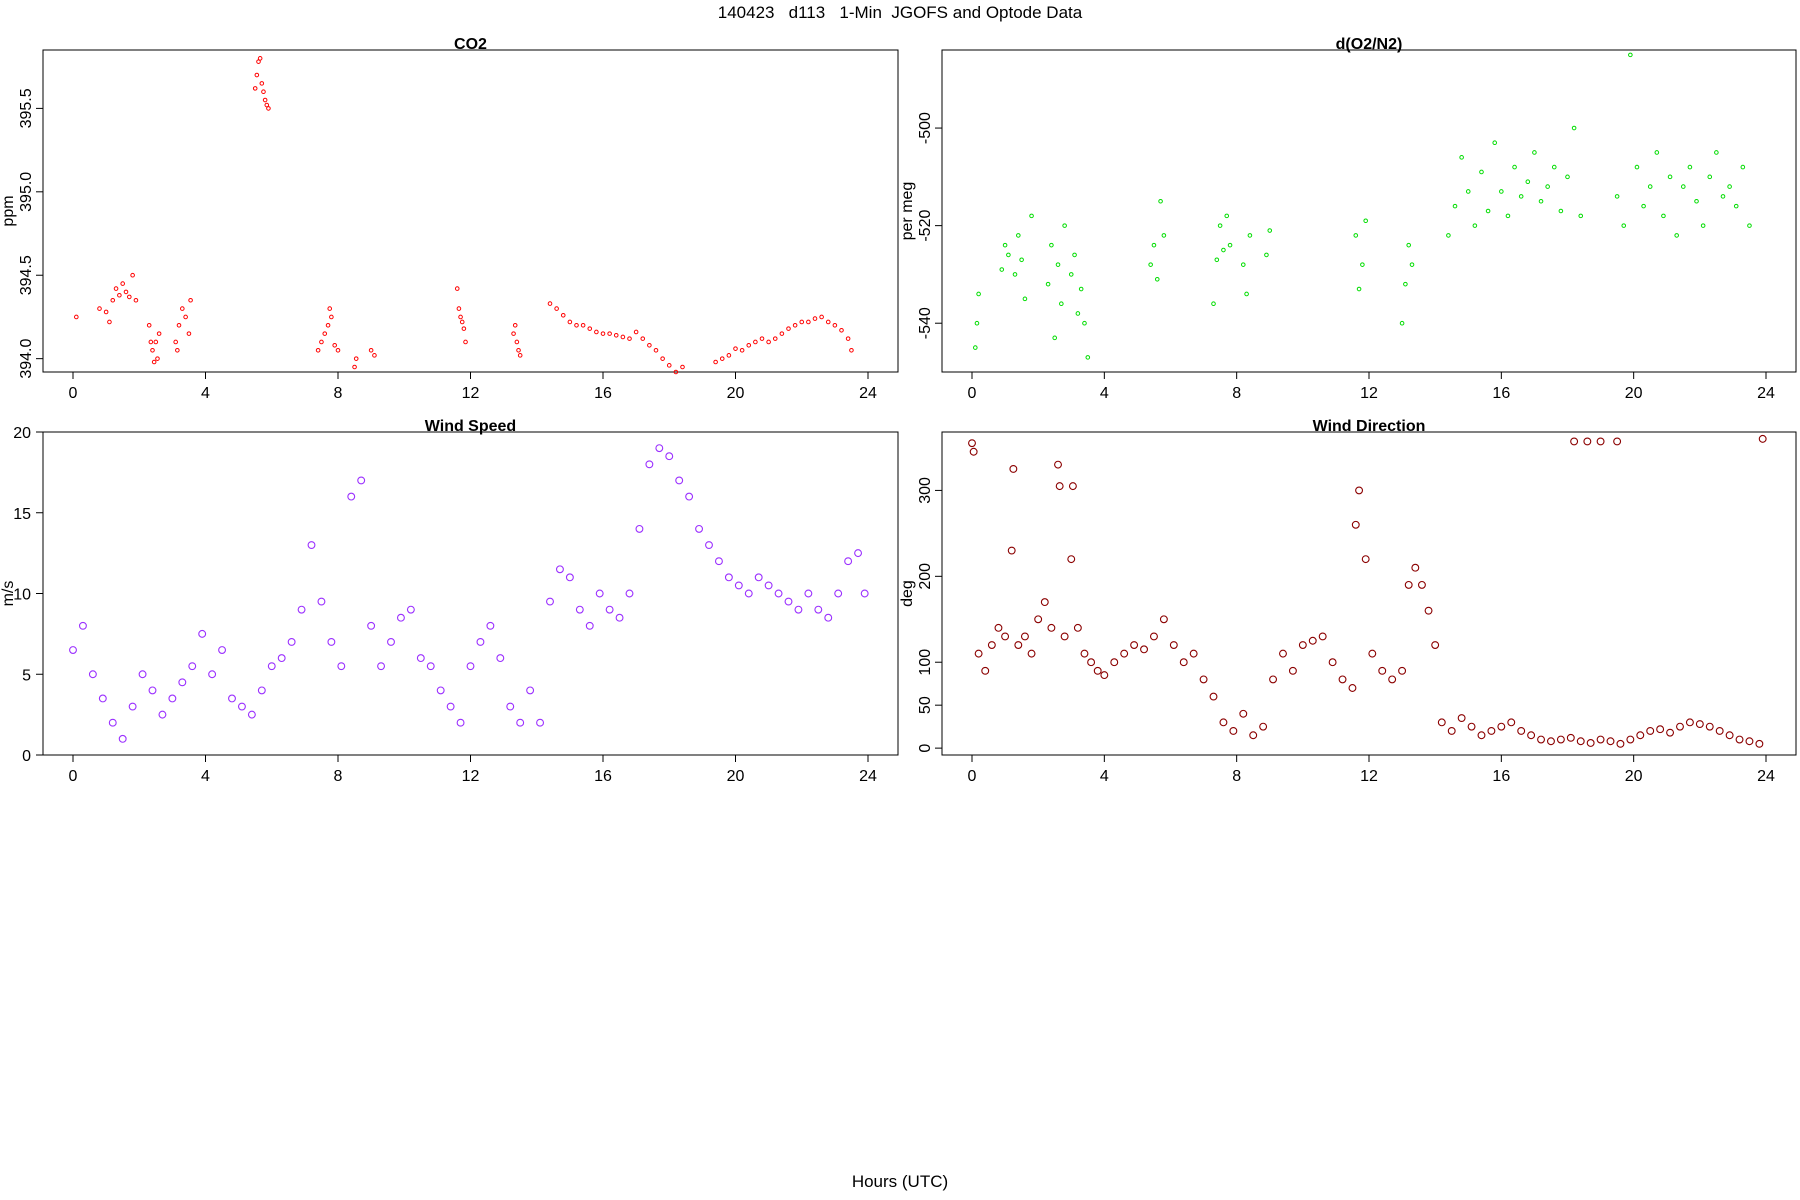  Describe the element at coordinates (925, 490) in the screenshot. I see `y-tick-label: 300` at that location.